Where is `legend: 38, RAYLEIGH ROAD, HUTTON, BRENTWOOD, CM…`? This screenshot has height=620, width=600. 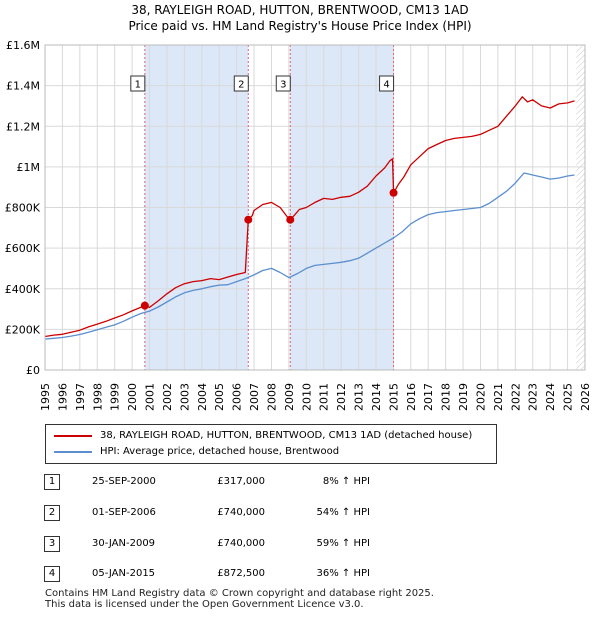 legend: 38, RAYLEIGH ROAD, HUTTON, BRENTWOOD, CM… is located at coordinates (271, 444).